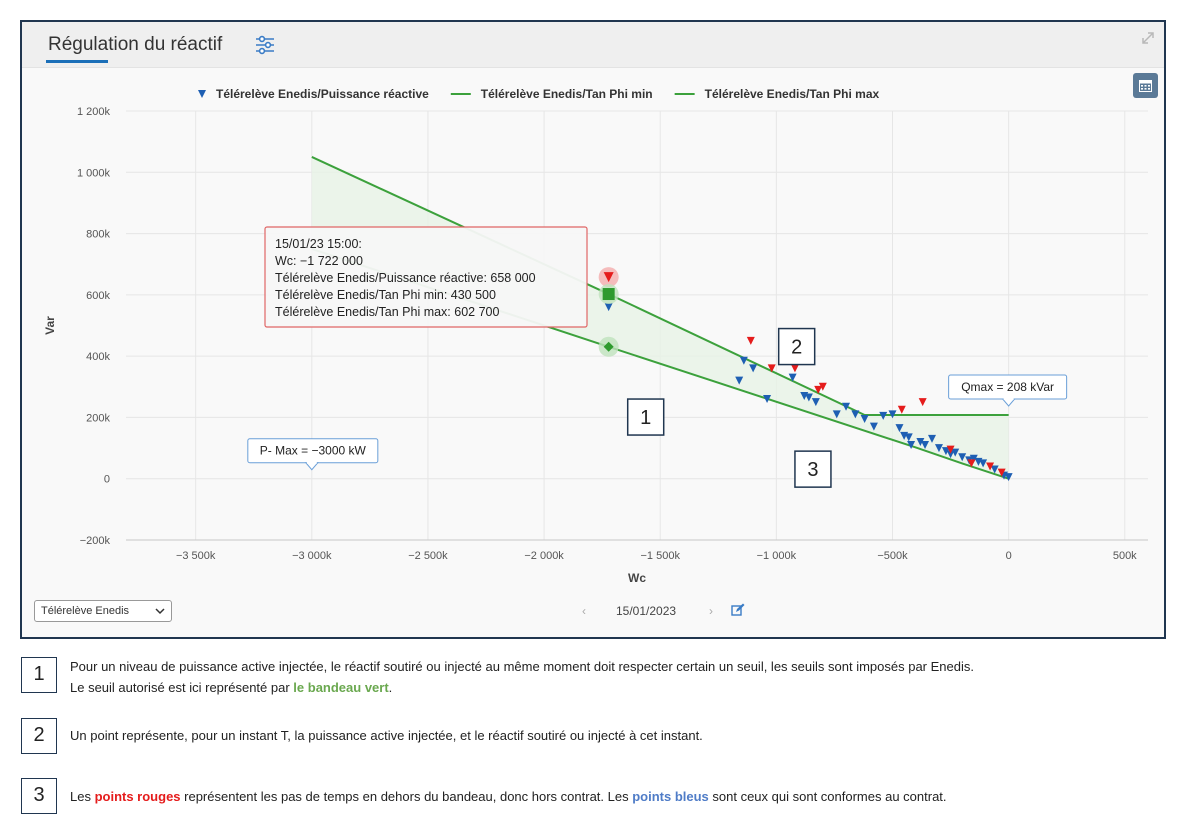  I want to click on pmax-annotation-pointer, so click(311, 466).